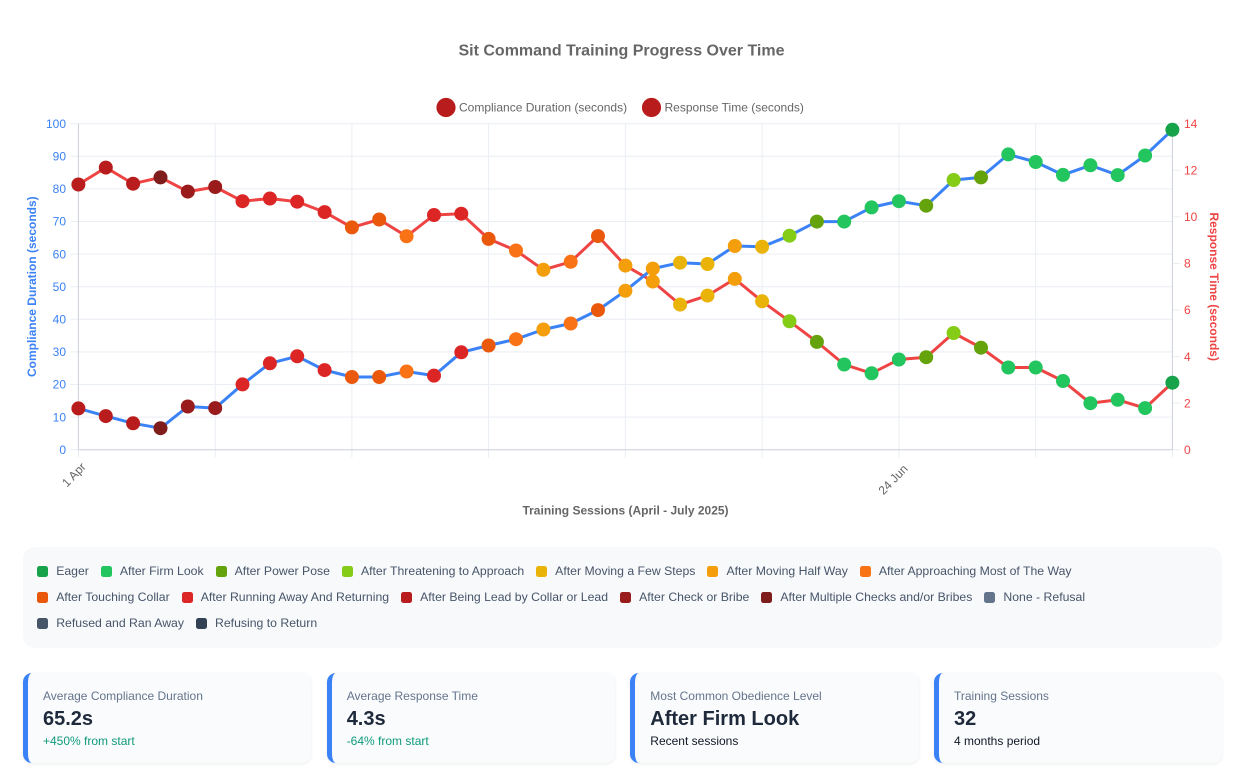 Image resolution: width=1245 pixels, height=781 pixels. I want to click on svg-text:Training Sessions (April - Jul: Training Sessions (April - July 2025), so click(625, 511).